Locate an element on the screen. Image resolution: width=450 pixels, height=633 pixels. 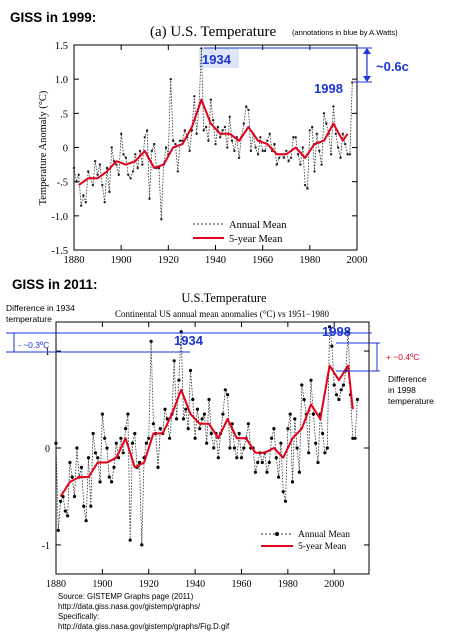
annual-point-1954 is located at coordinates (248, 110).